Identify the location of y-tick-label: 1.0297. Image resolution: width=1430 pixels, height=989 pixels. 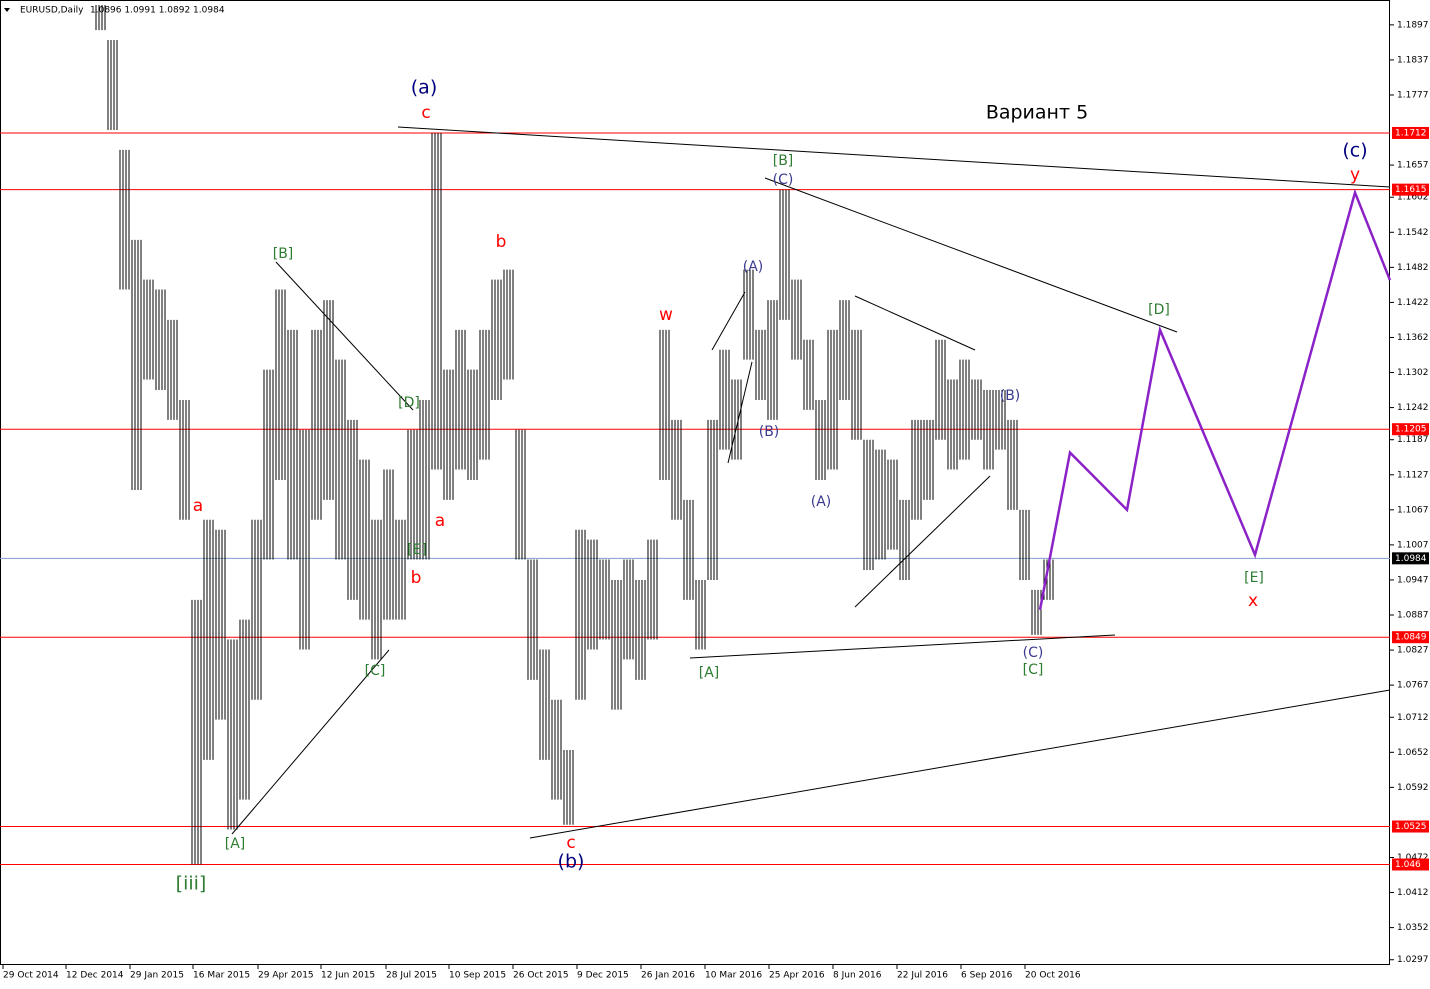
(1413, 960).